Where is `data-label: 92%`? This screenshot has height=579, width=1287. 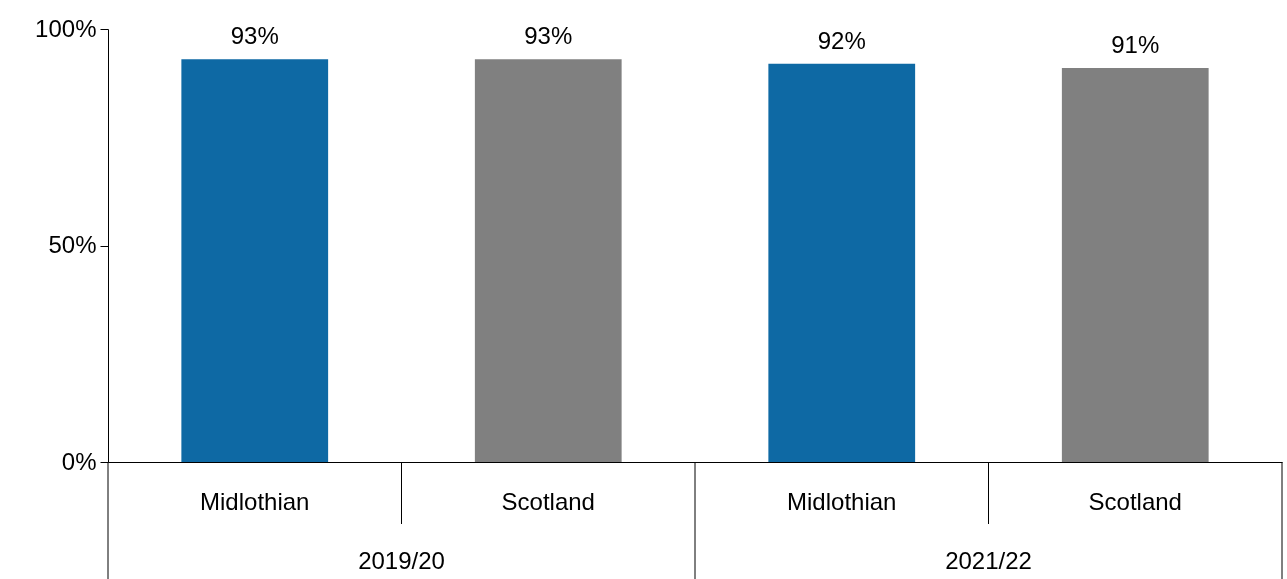
data-label: 92% is located at coordinates (841, 40).